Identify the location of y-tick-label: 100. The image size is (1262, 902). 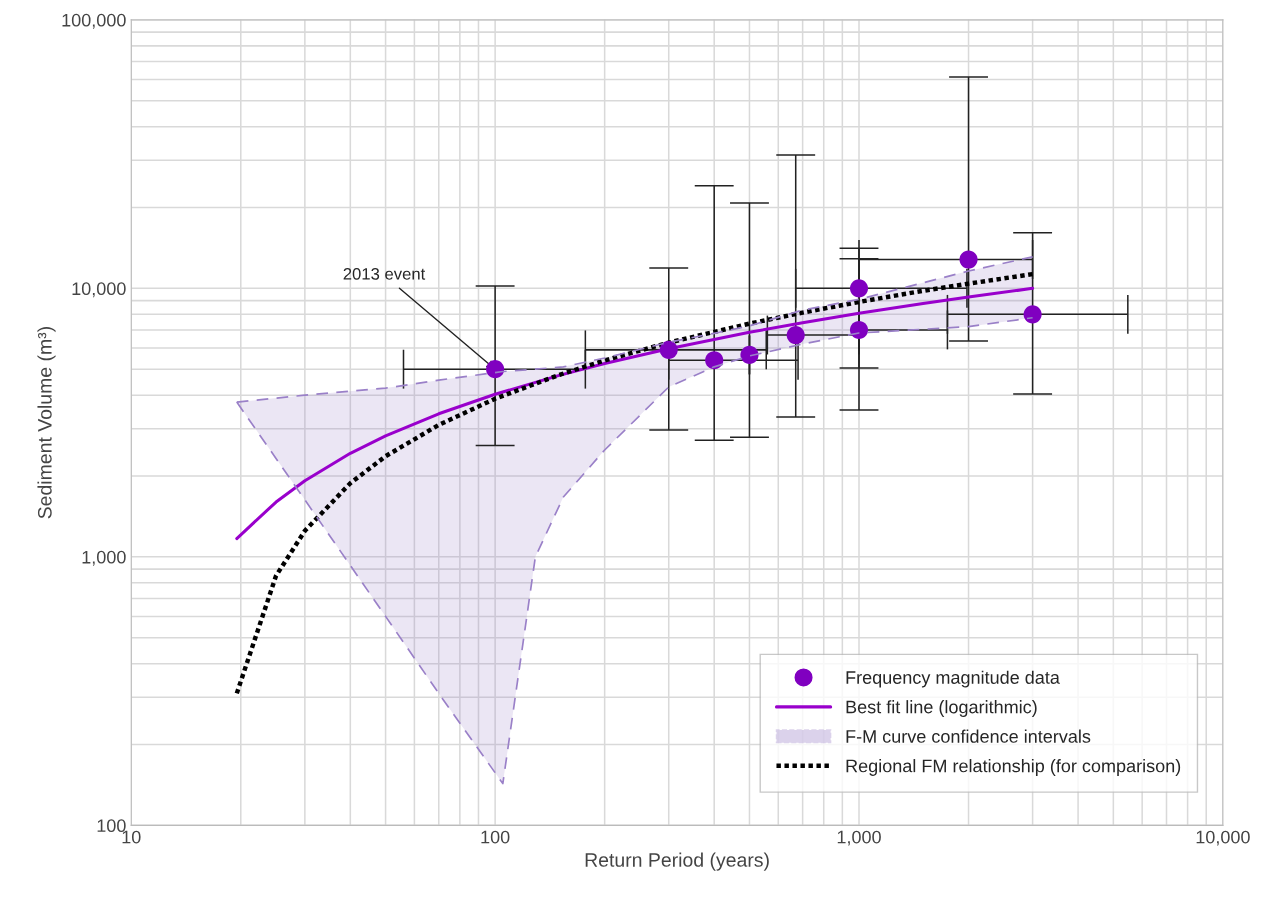
(111, 826).